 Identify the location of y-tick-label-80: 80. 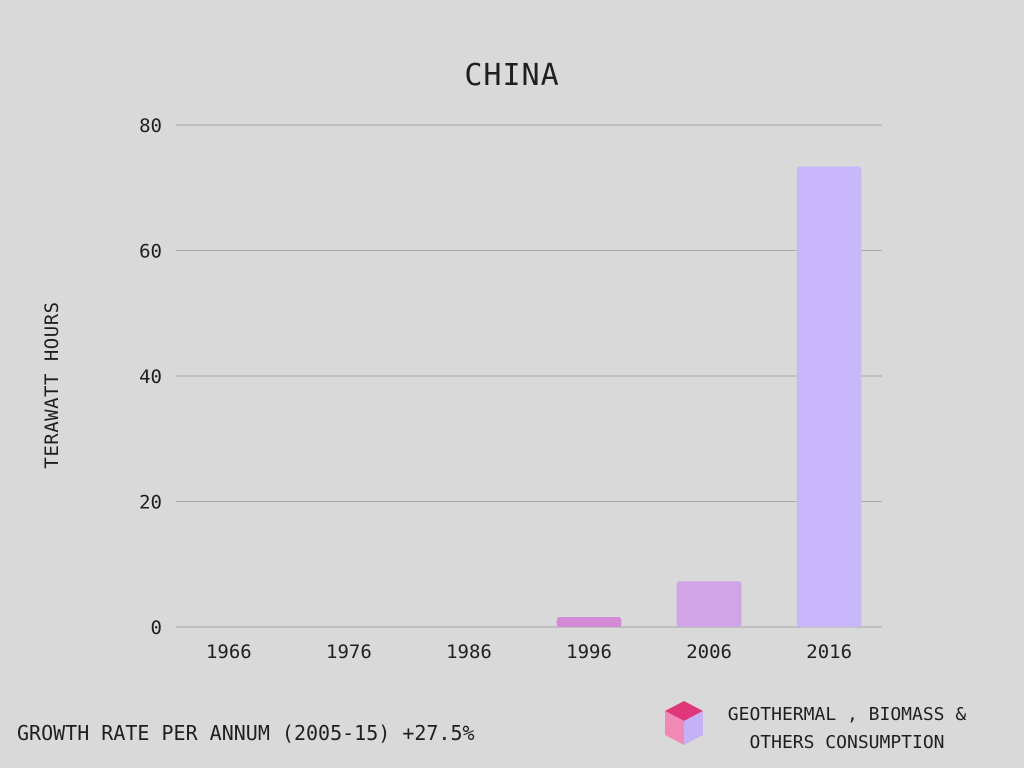
(150, 126).